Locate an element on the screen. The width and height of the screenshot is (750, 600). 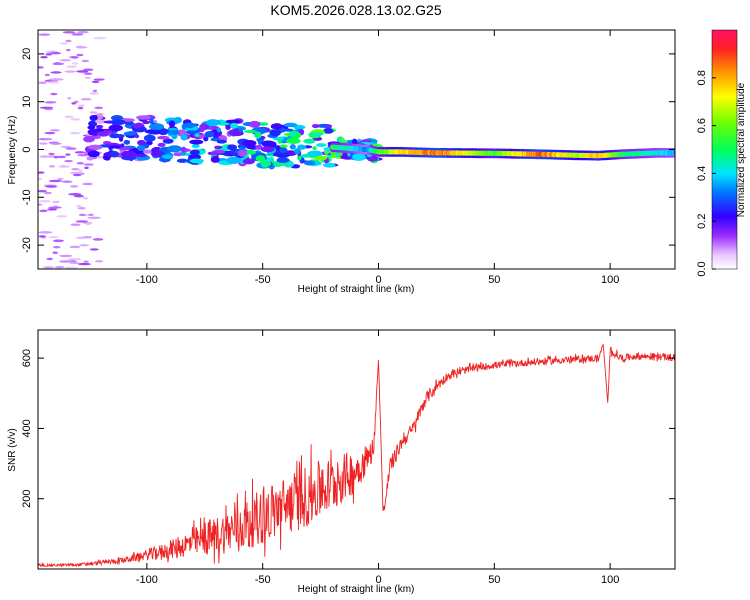
y-tick-label: 200 is located at coordinates (27, 499).